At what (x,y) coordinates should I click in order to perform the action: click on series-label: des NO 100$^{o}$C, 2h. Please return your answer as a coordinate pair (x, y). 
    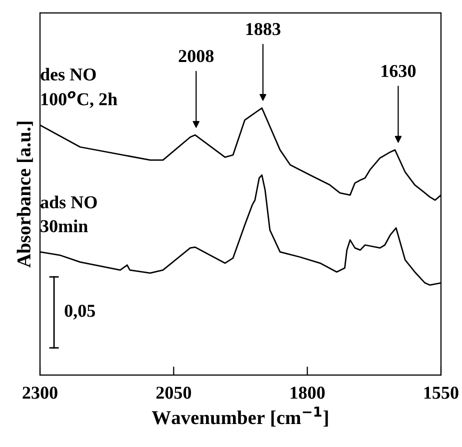
    Looking at the image, I should click on (79, 88).